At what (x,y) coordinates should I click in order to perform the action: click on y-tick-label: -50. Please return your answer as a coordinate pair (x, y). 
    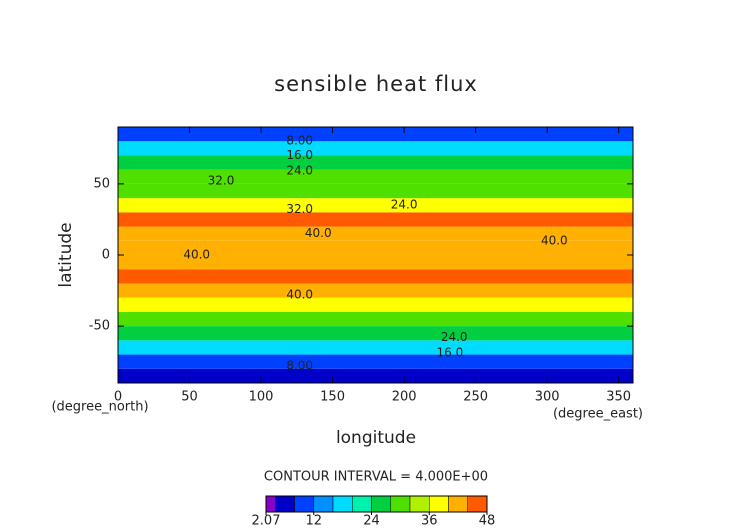
    Looking at the image, I should click on (99, 326).